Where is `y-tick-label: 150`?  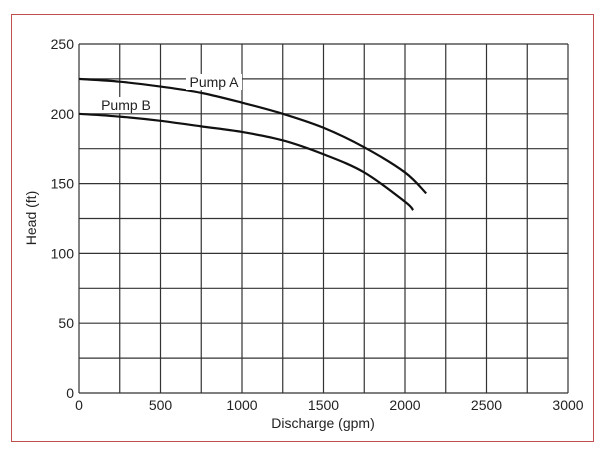
y-tick-label: 150 is located at coordinates (63, 184).